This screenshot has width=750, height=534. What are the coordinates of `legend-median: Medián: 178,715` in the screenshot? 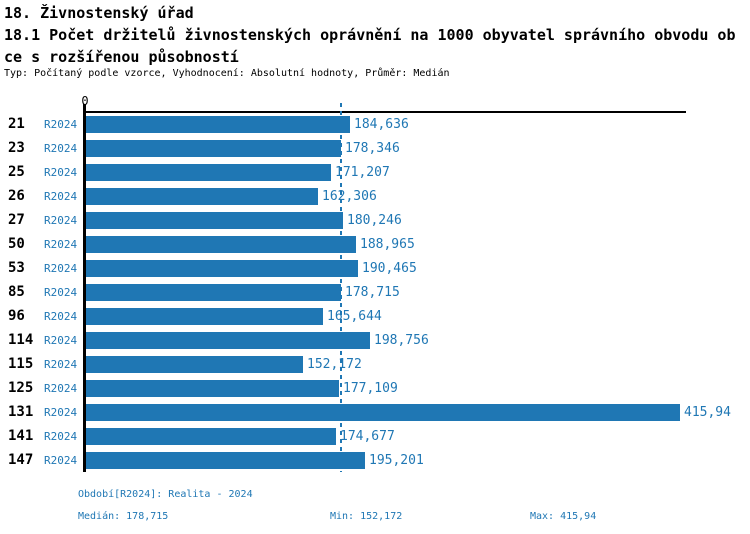 It's located at (123, 516).